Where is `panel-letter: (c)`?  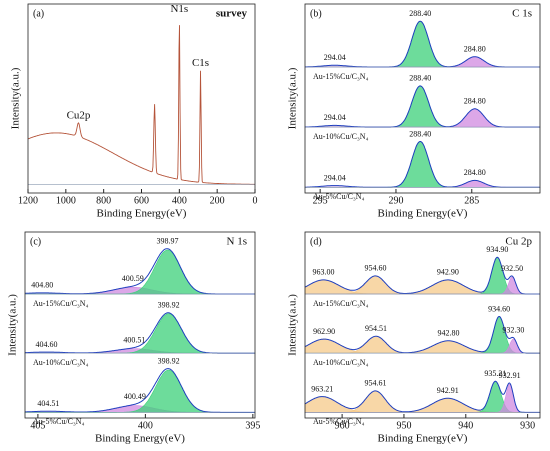
panel-letter: (c) is located at coordinates (35, 241).